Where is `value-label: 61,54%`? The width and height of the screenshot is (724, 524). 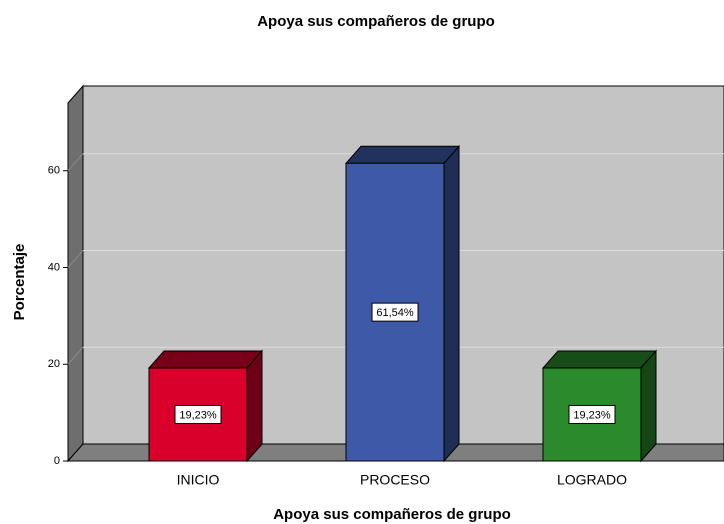
value-label: 61,54% is located at coordinates (395, 313).